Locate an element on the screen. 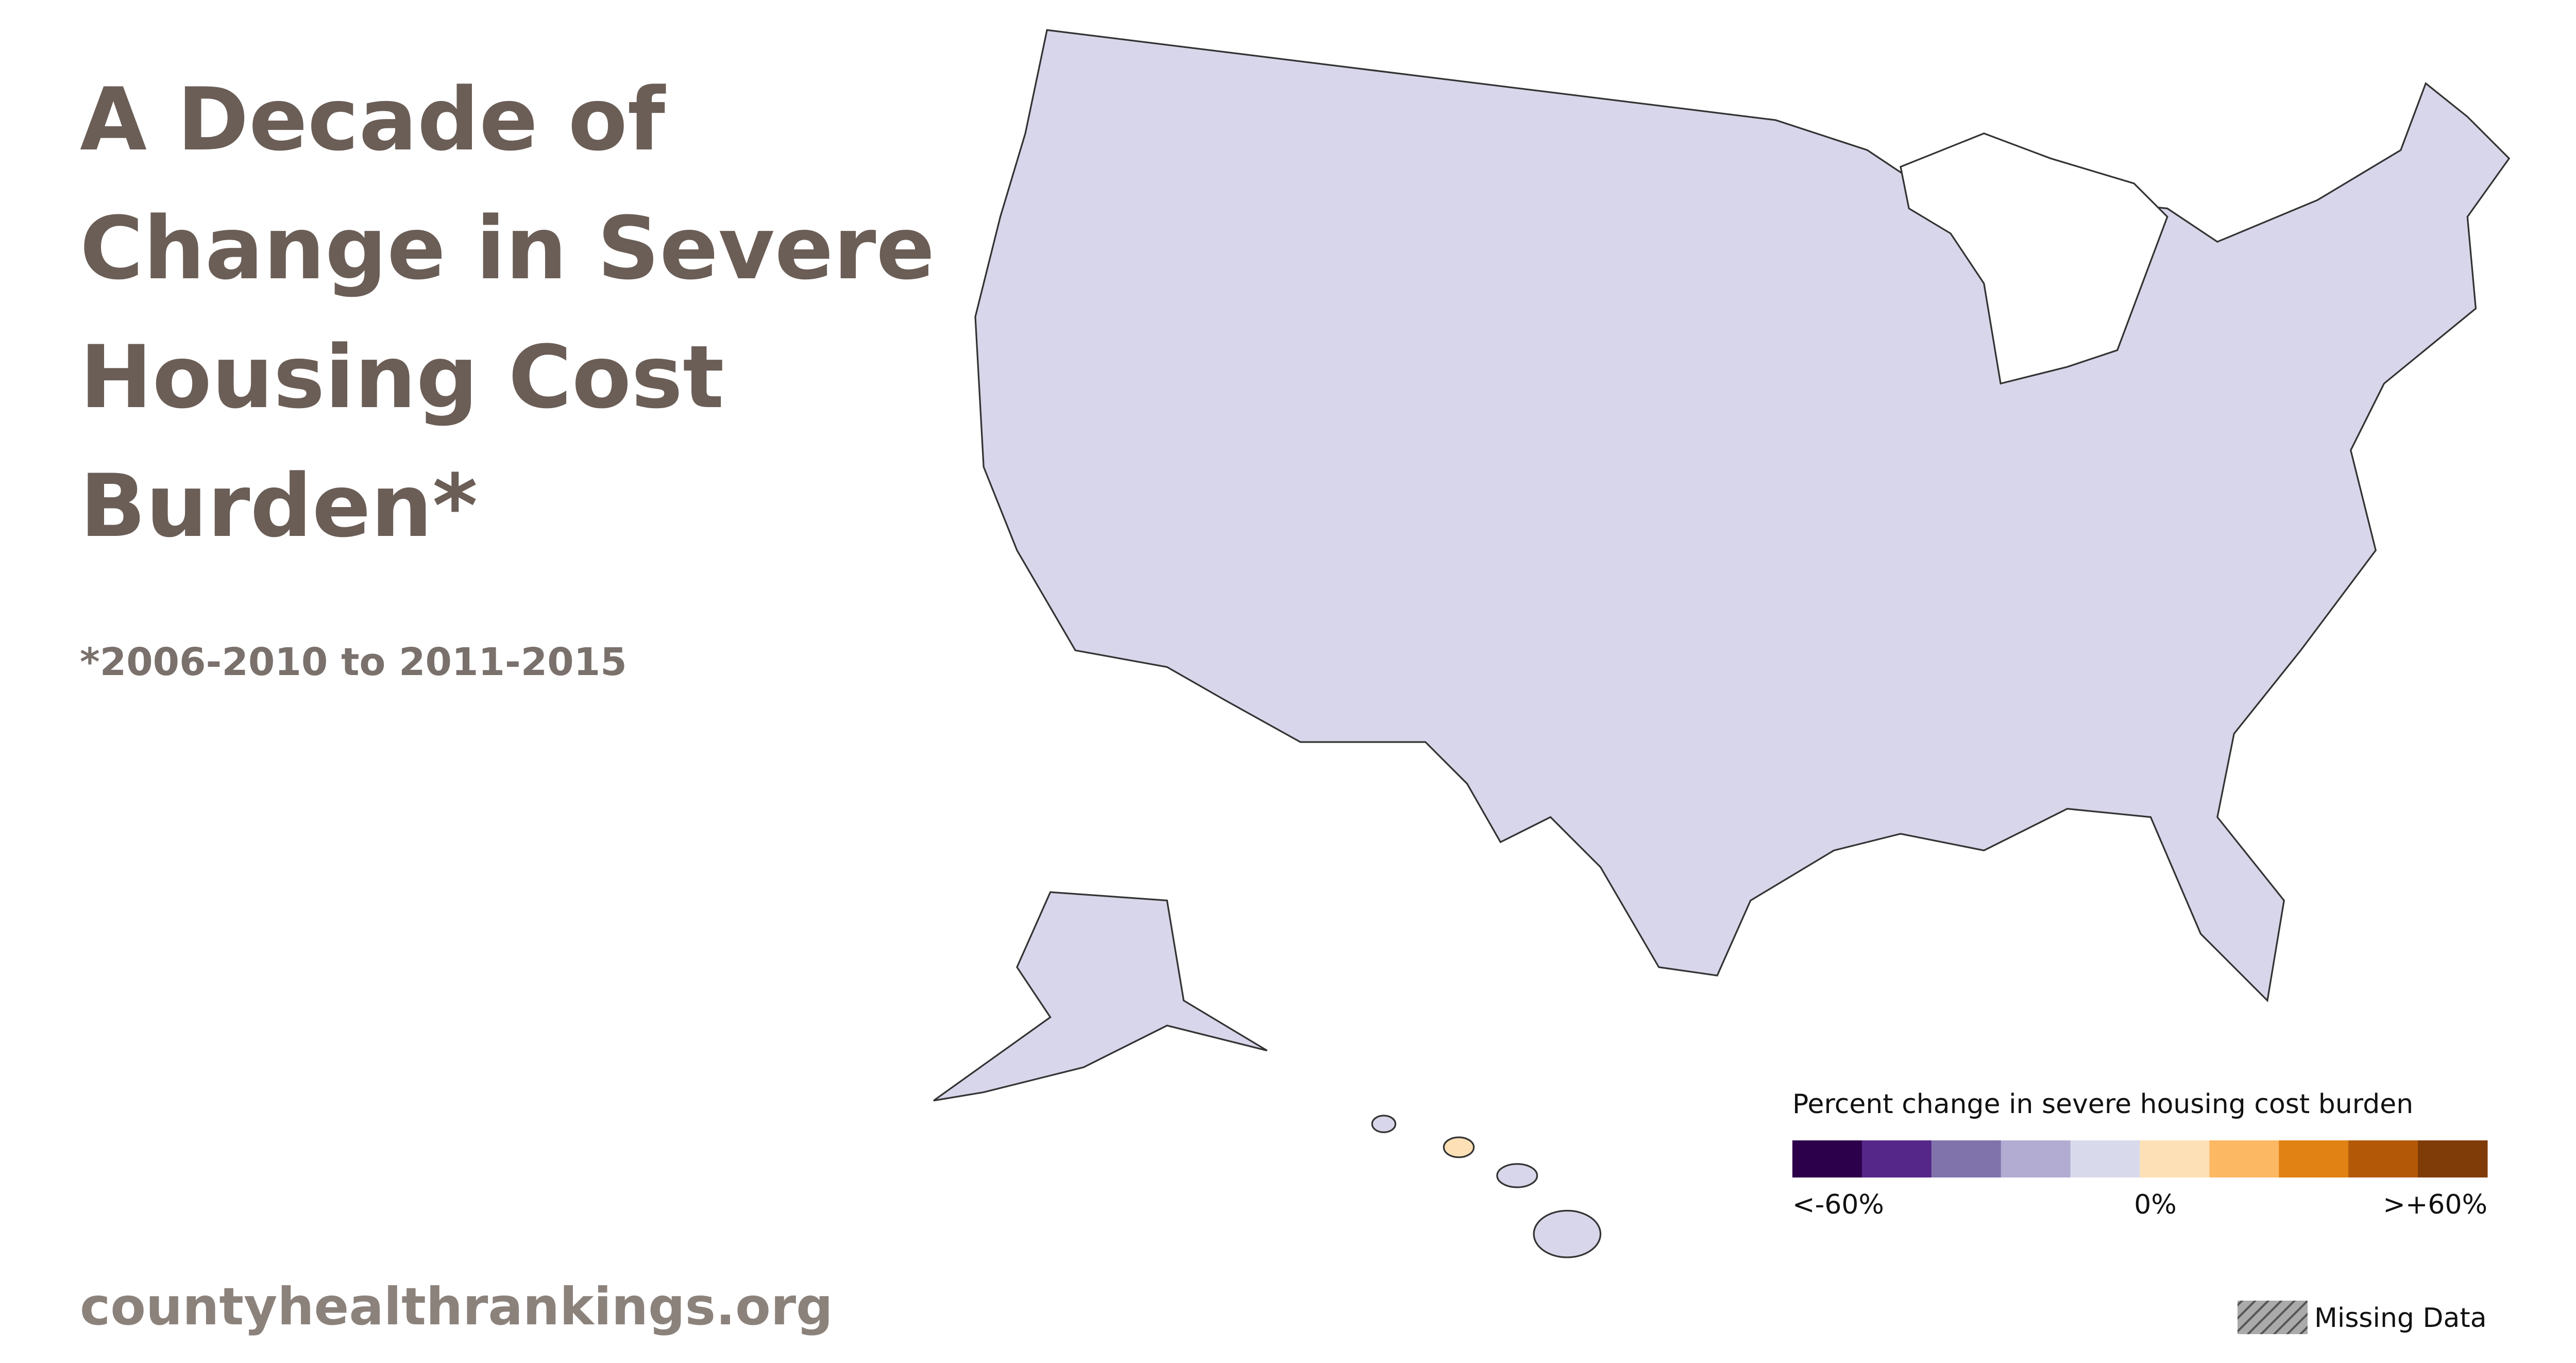  great-lakes is located at coordinates (2034, 258).